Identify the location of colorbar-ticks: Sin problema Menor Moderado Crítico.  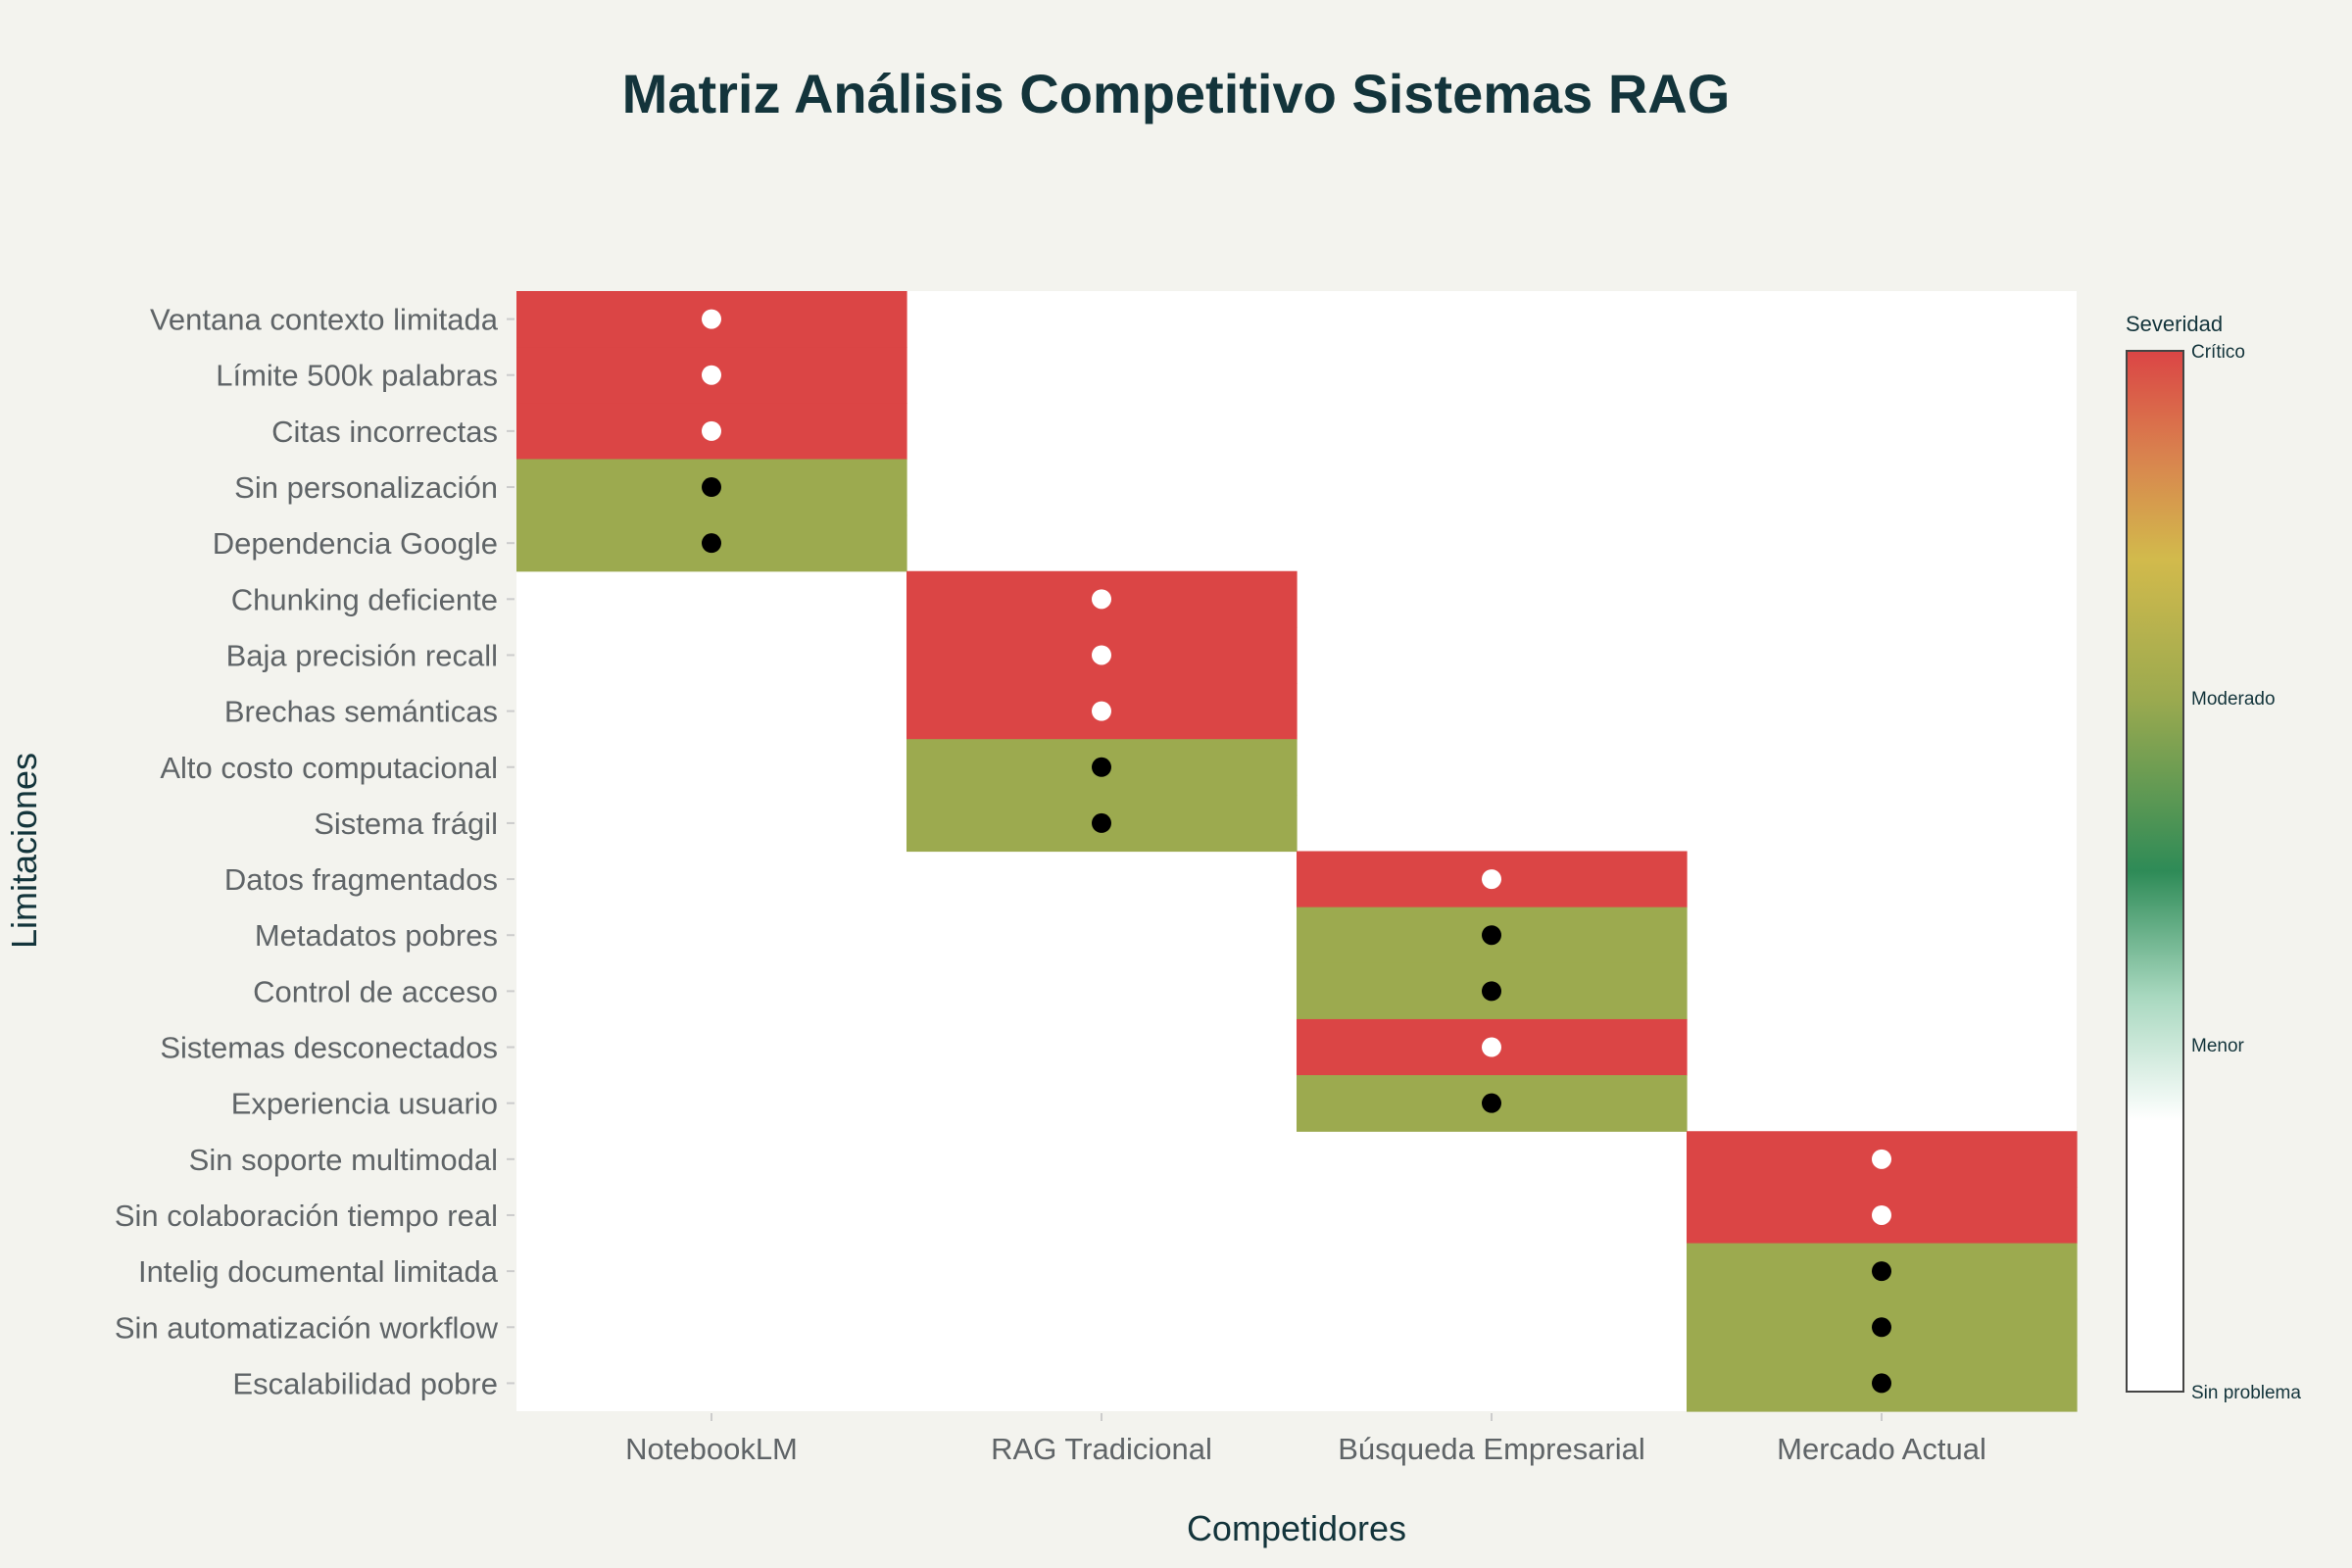
(2246, 872).